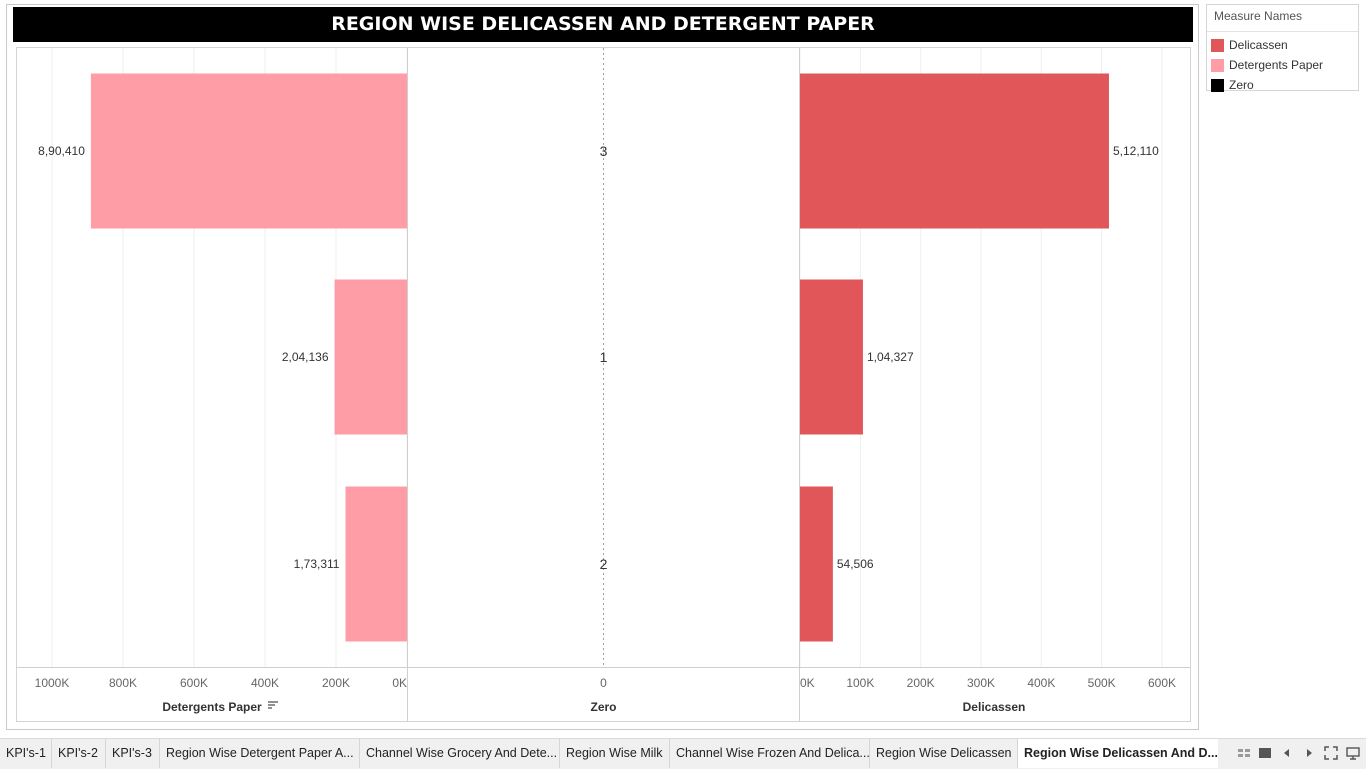 This screenshot has height=769, width=1366. What do you see at coordinates (1241, 85) in the screenshot?
I see `legend-label: Zero` at bounding box center [1241, 85].